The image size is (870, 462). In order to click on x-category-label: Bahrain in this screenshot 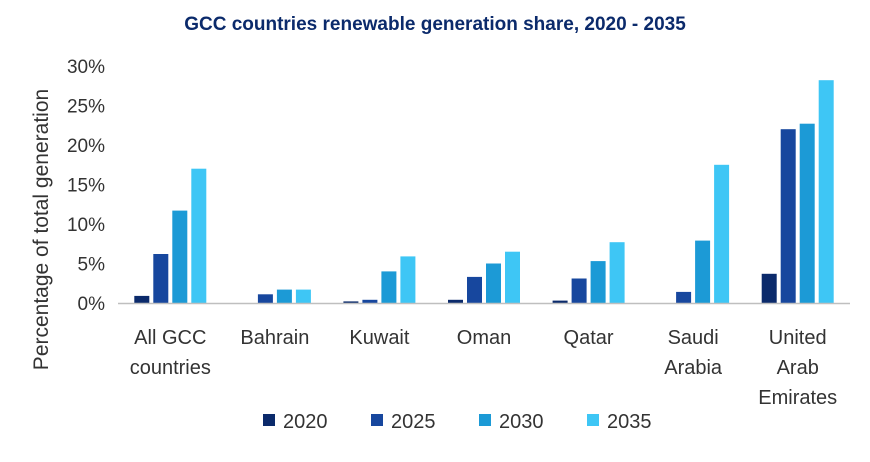, I will do `click(274, 338)`.